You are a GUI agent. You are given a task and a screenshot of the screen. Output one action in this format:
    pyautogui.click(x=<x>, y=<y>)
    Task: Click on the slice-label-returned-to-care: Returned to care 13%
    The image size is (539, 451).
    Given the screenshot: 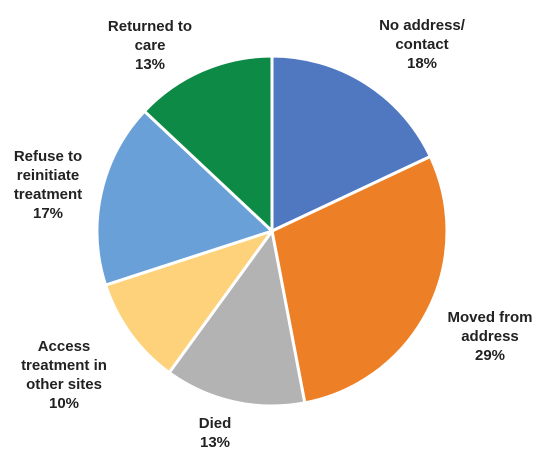 What is the action you would take?
    pyautogui.click(x=150, y=45)
    